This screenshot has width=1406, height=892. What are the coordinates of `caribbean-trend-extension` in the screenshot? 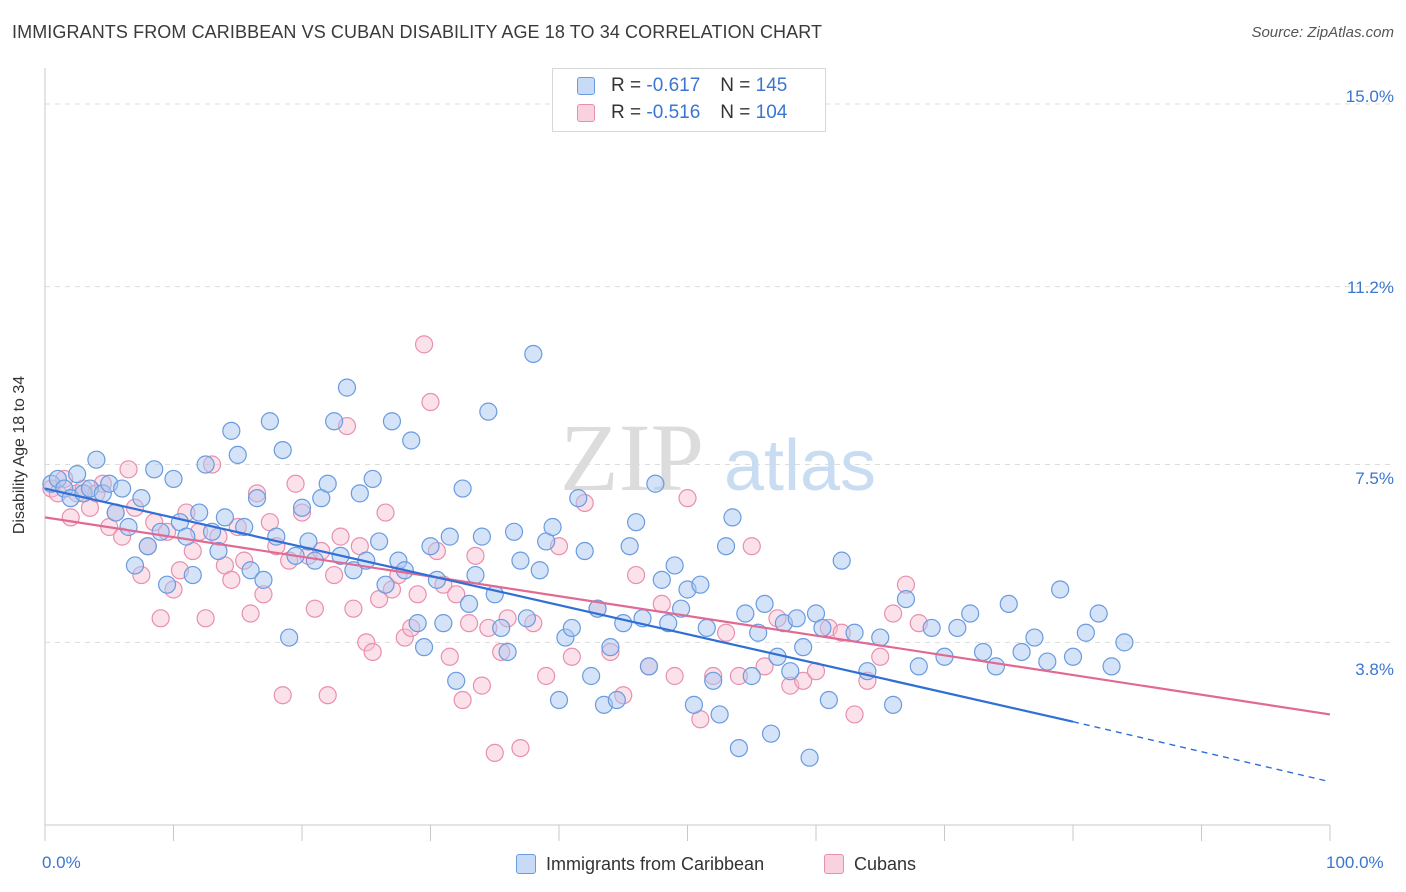 It's located at (1201, 751).